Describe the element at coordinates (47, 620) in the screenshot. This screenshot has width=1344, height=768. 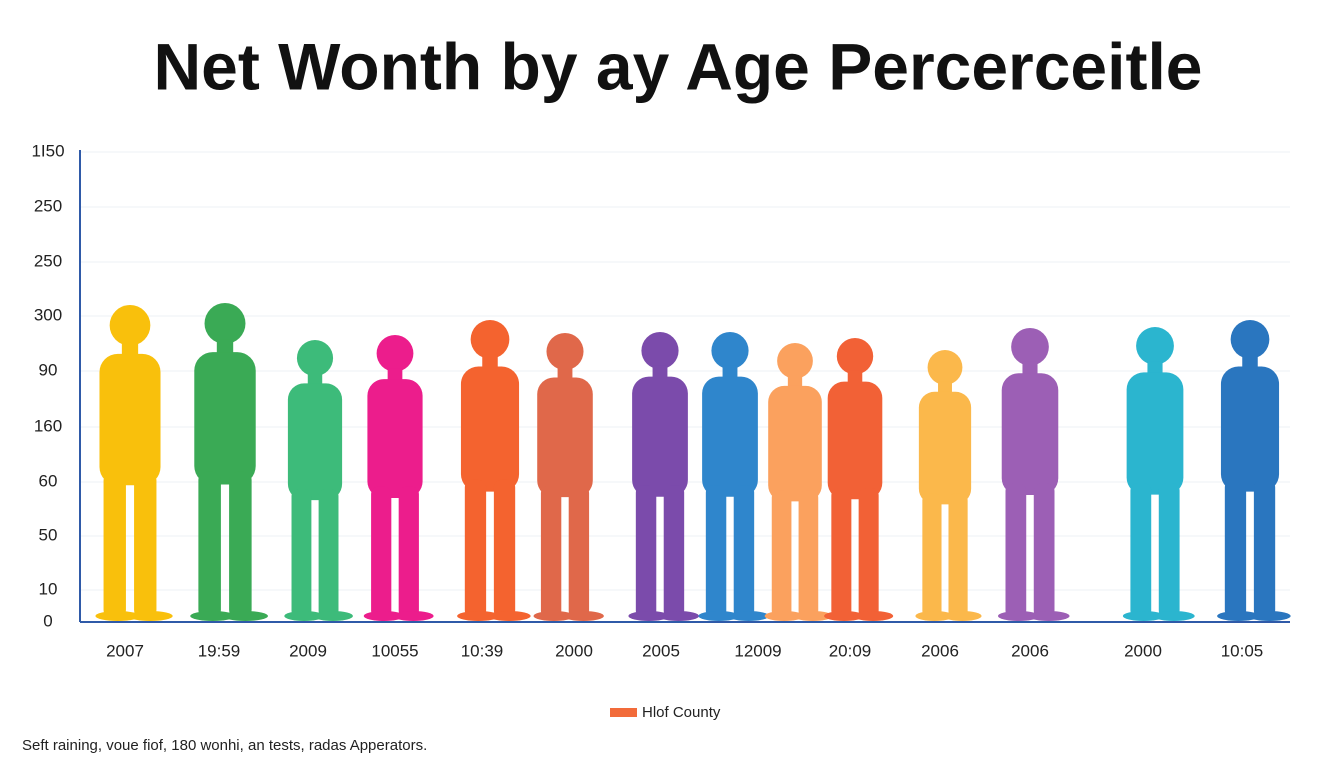
I see `y-tick-label: 0` at that location.